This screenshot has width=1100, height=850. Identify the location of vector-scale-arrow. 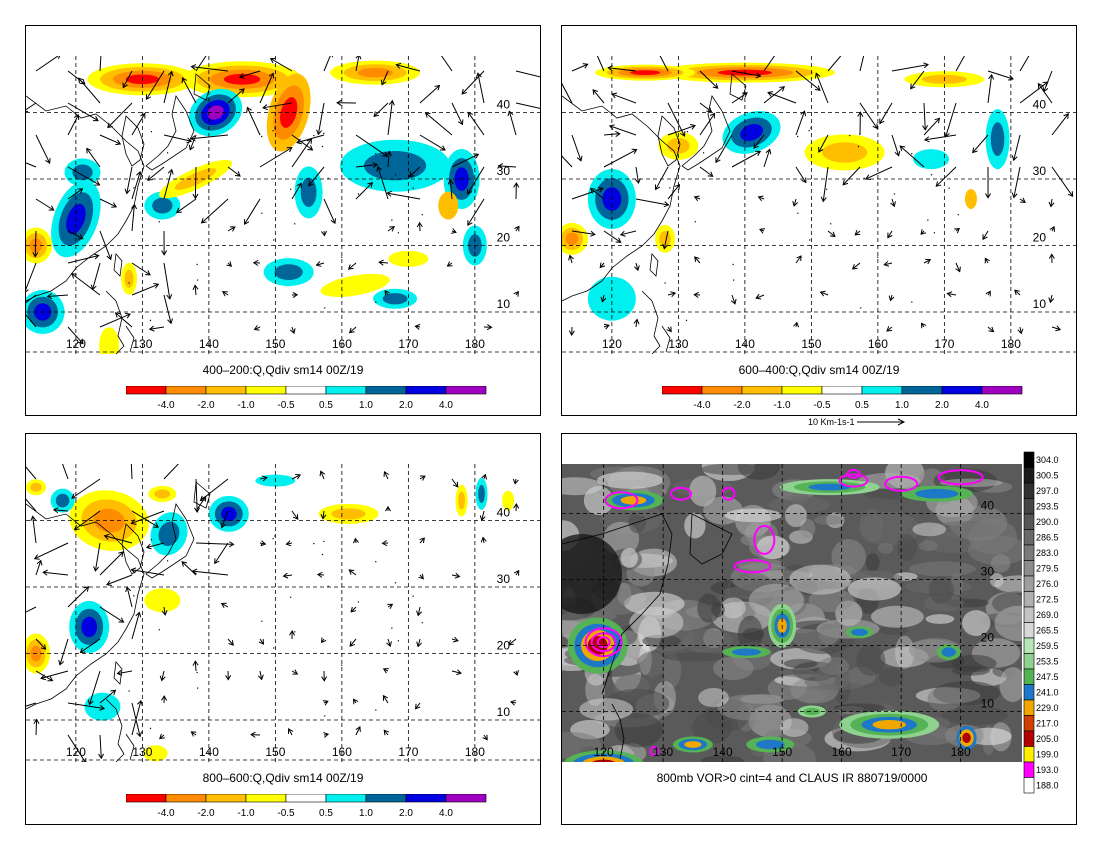
(880, 422).